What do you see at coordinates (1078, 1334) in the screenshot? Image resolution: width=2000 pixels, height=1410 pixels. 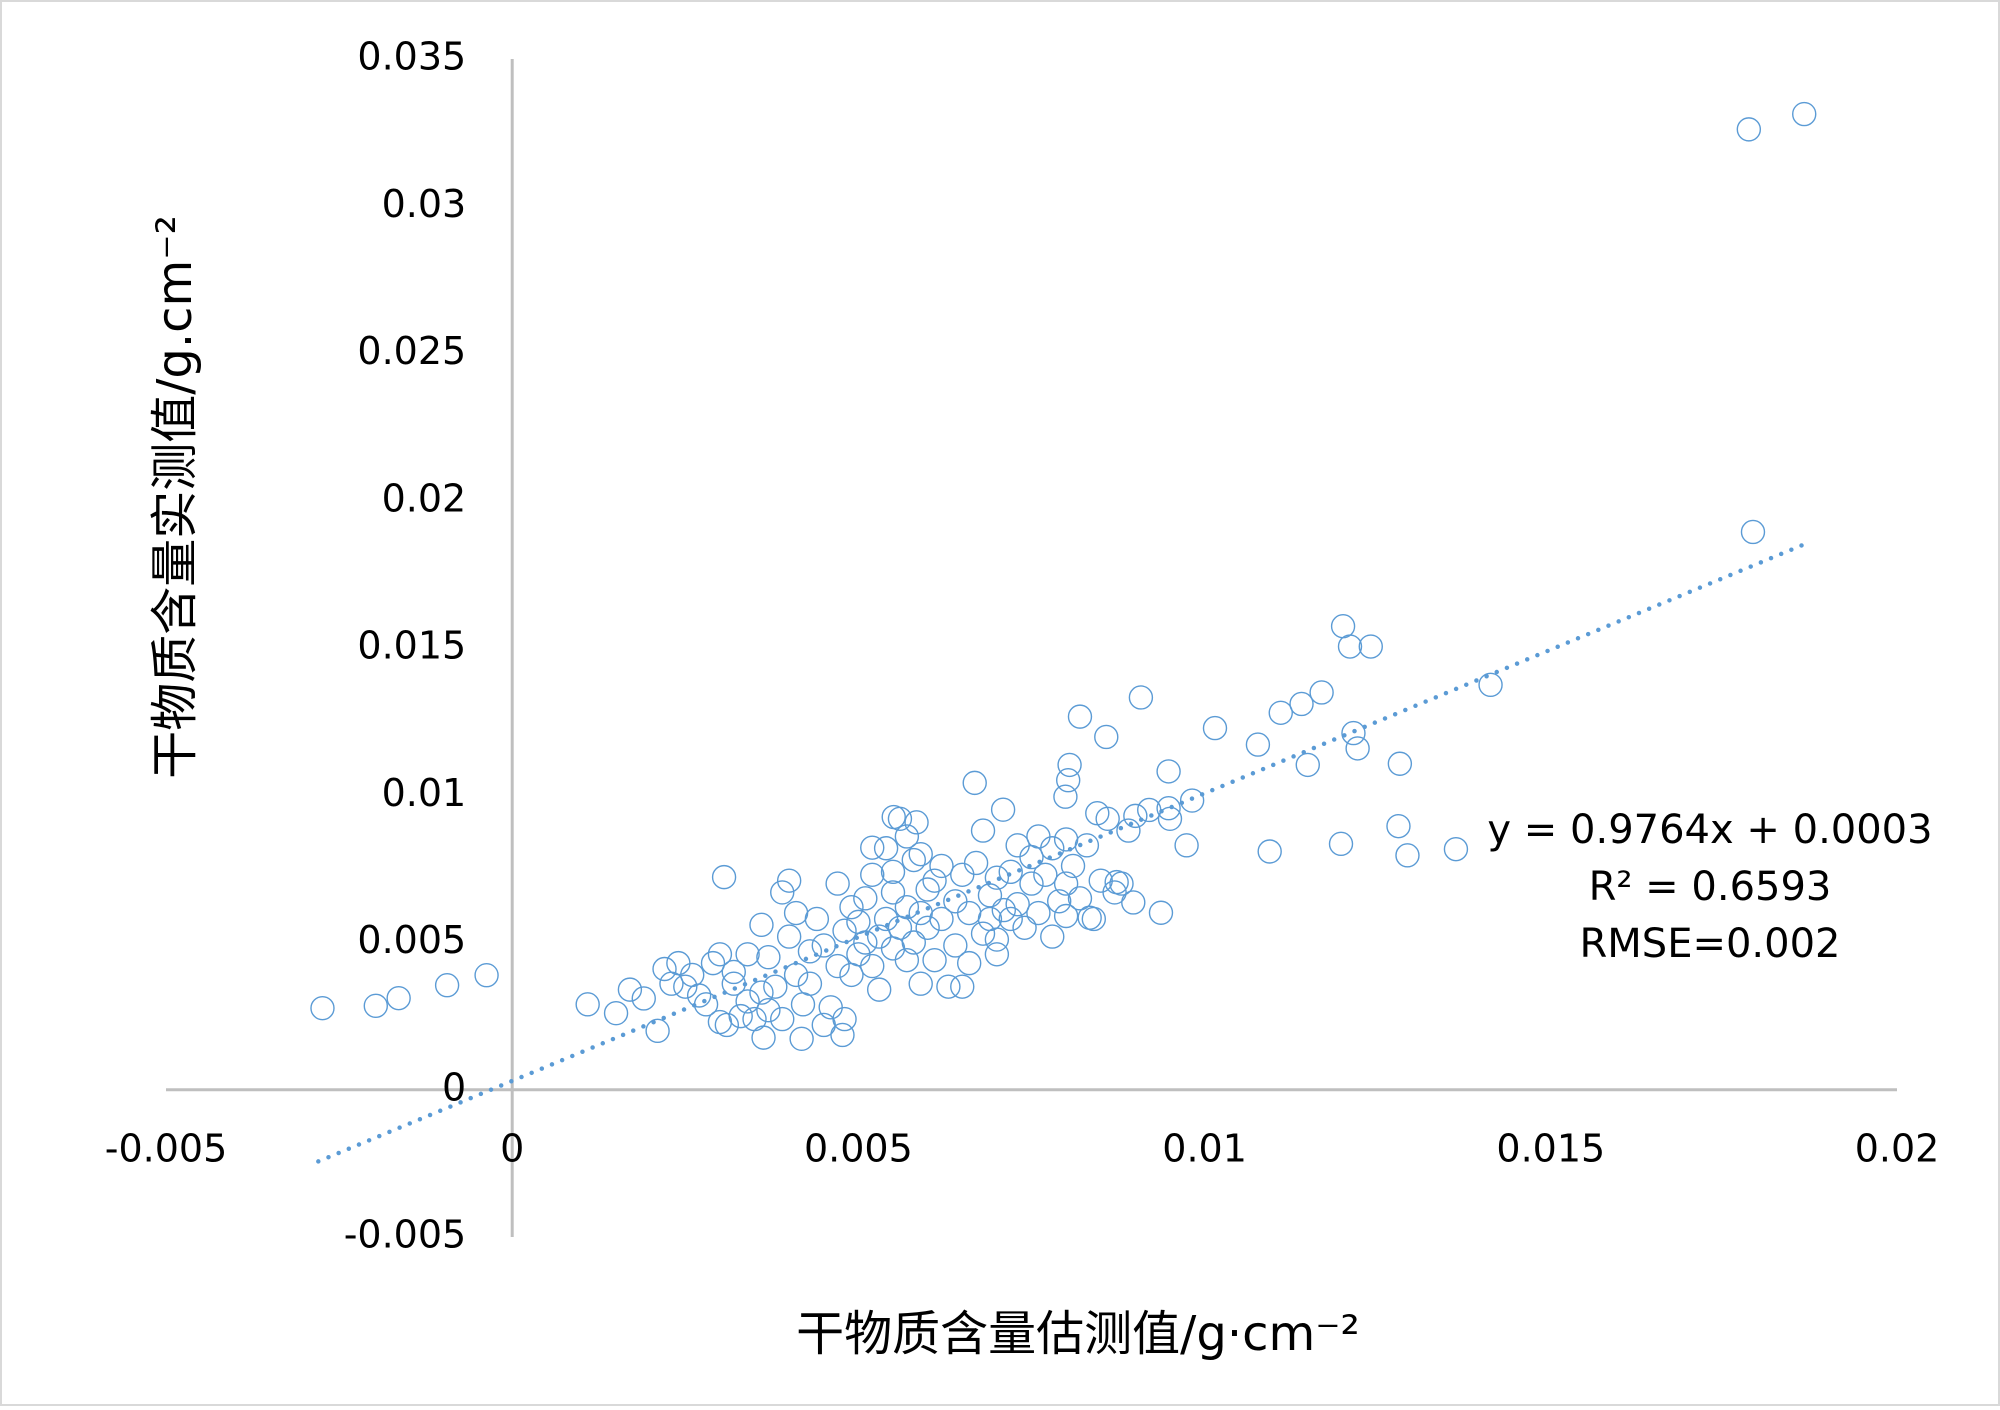 I see `x-axis-title: 干物质含量估测值/g·cm⁻²` at bounding box center [1078, 1334].